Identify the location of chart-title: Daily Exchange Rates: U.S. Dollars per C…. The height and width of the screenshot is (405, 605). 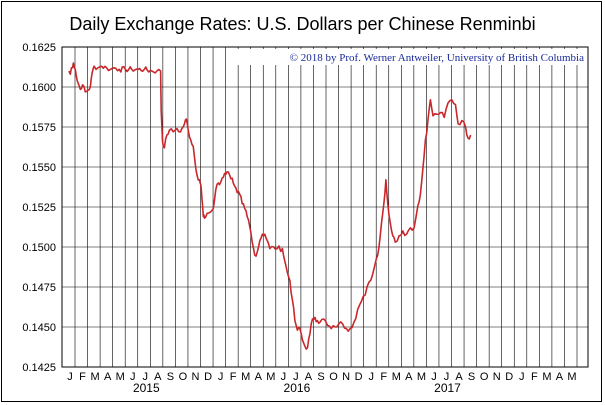
(302, 24).